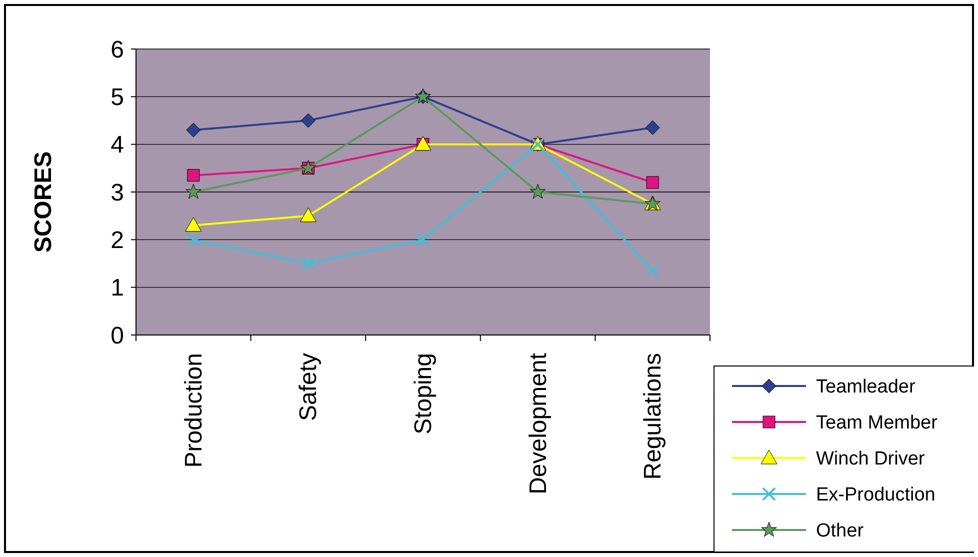 This screenshot has width=978, height=557. I want to click on x-tick-label: Regulations, so click(653, 416).